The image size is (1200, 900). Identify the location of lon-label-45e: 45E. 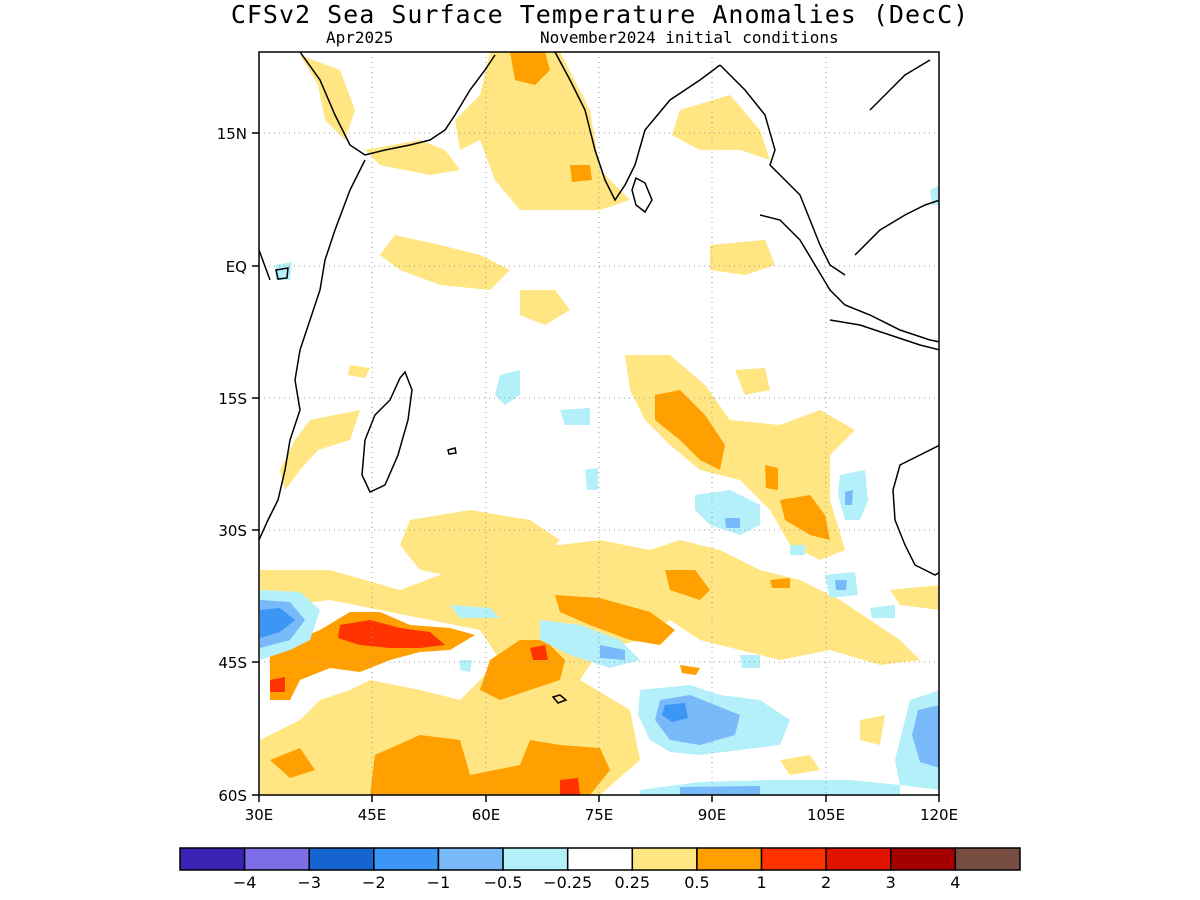
(372, 815).